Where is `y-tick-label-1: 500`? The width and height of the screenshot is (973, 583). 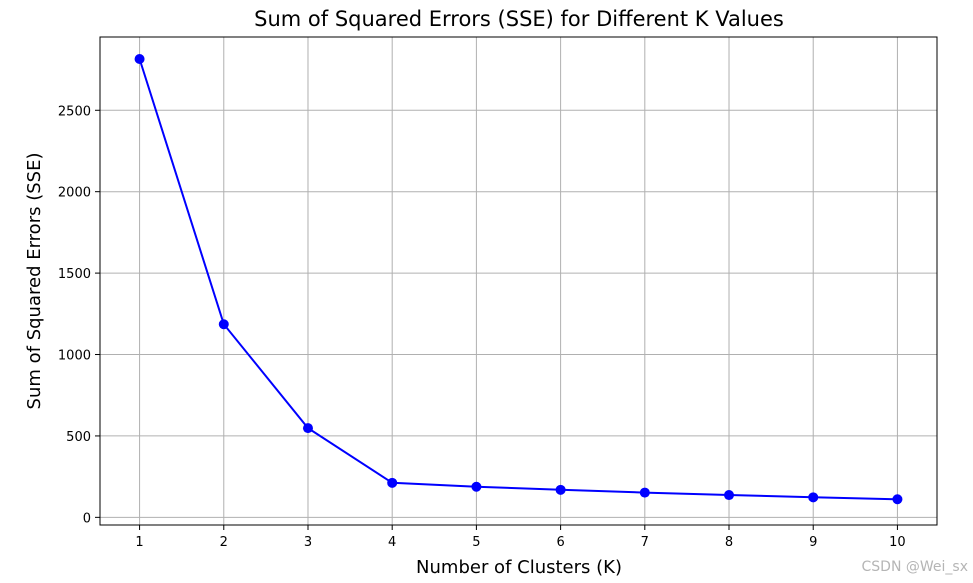
y-tick-label-1: 500 is located at coordinates (78, 437).